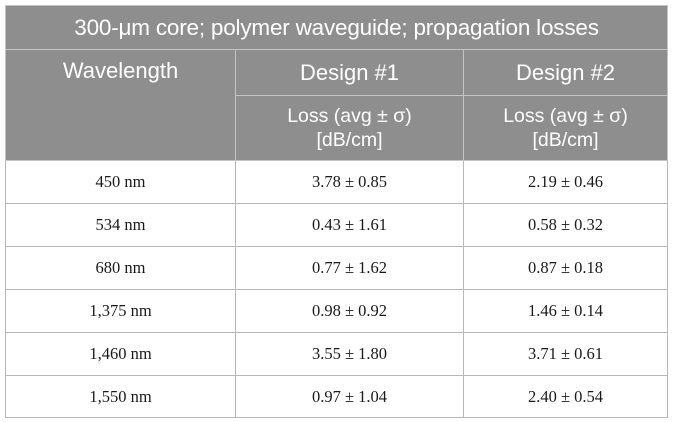 This screenshot has width=673, height=422. Describe the element at coordinates (565, 182) in the screenshot. I see `cell-design-2: 2.19 ± 0.46` at that location.